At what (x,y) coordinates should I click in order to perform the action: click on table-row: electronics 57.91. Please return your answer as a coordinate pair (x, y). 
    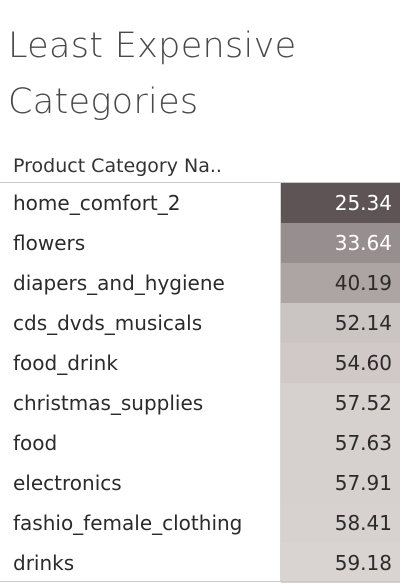
    Looking at the image, I should click on (200, 483).